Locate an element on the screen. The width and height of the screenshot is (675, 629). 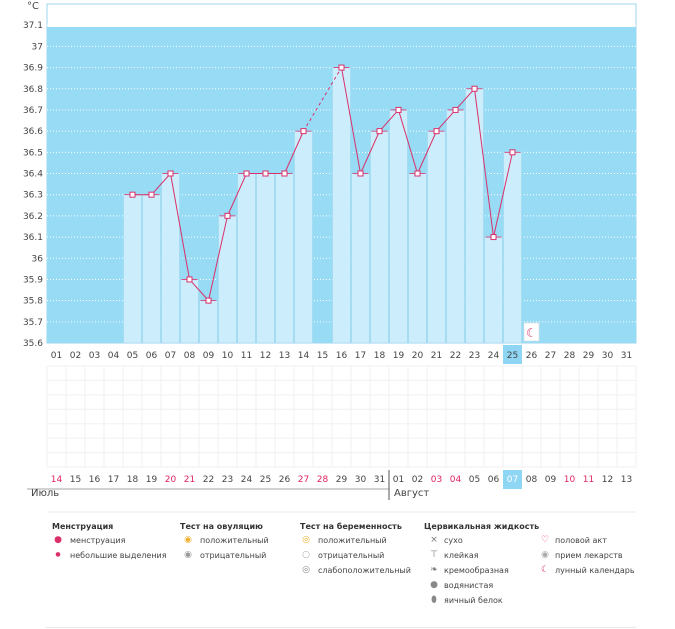
calendar-date-label: 07 is located at coordinates (512, 480).